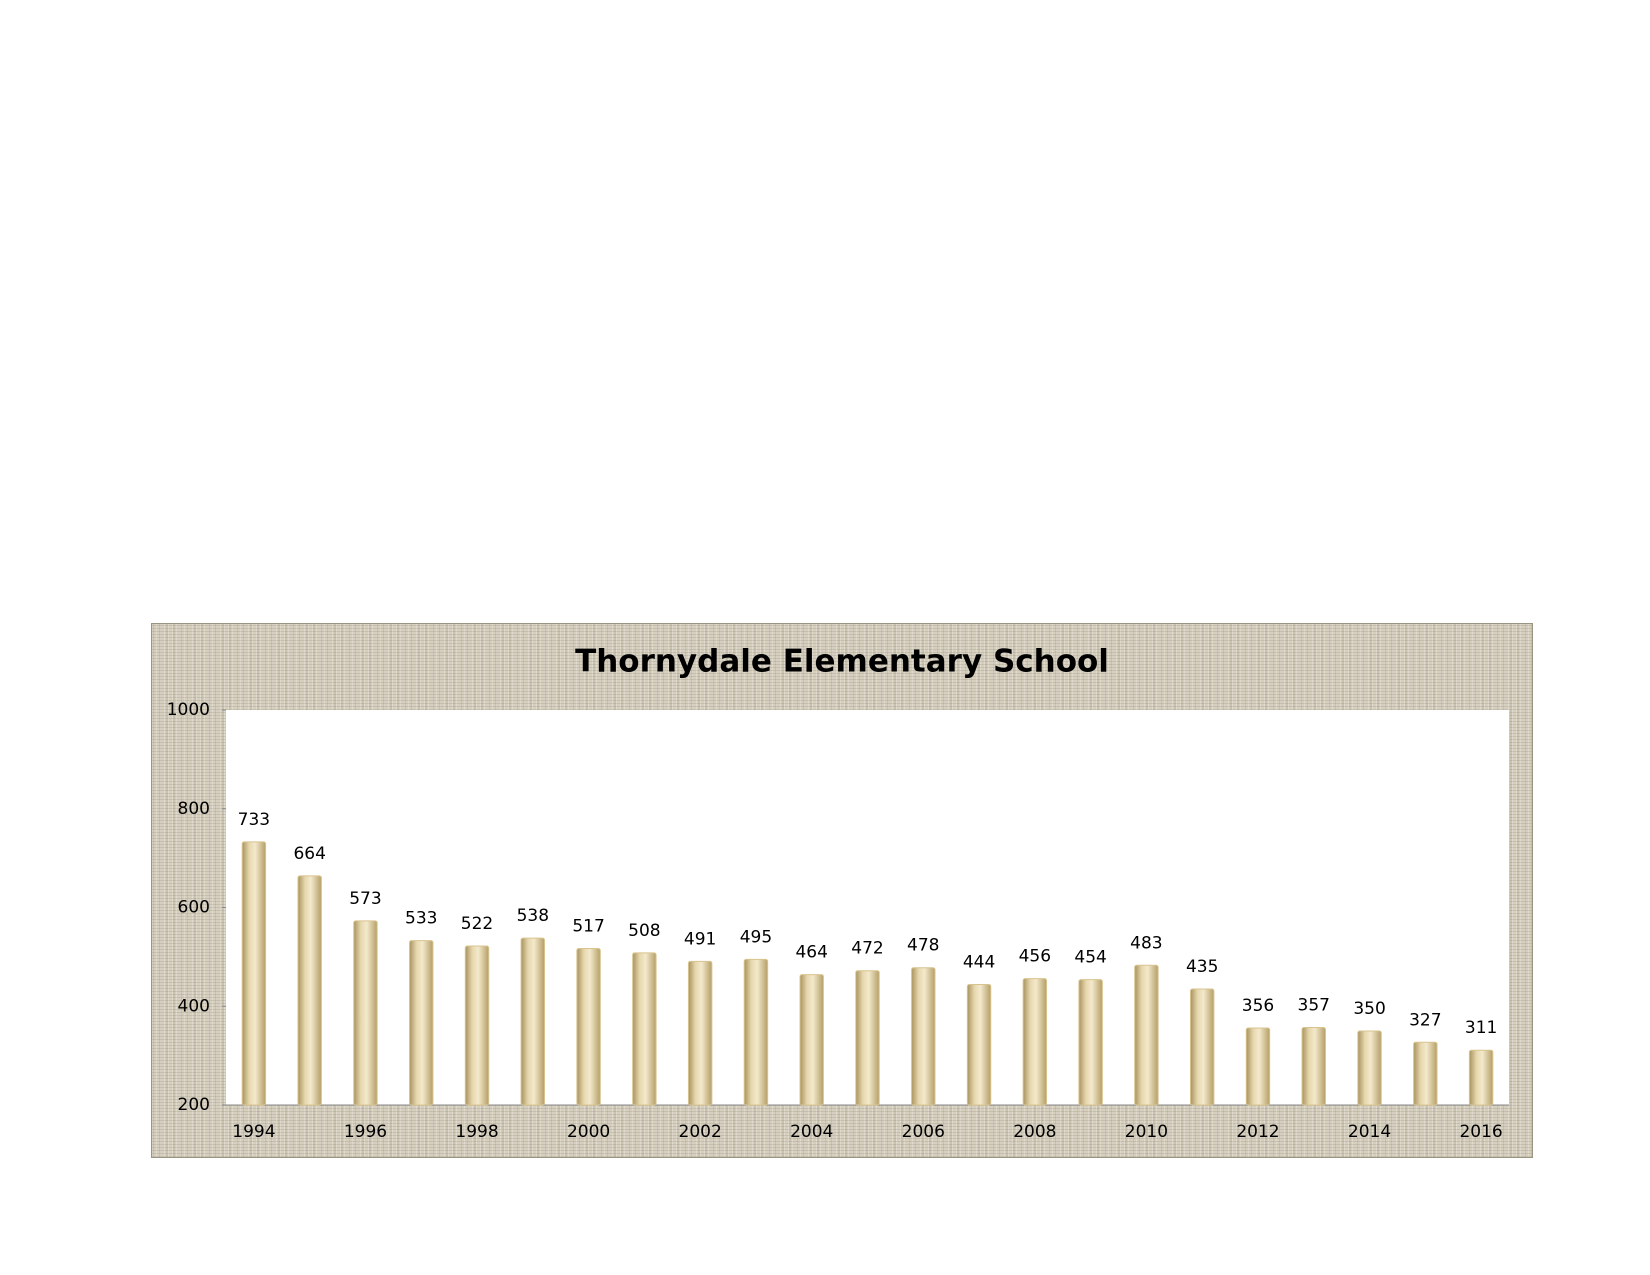 The width and height of the screenshot is (1650, 1275). What do you see at coordinates (979, 963) in the screenshot?
I see `value-label: 444` at bounding box center [979, 963].